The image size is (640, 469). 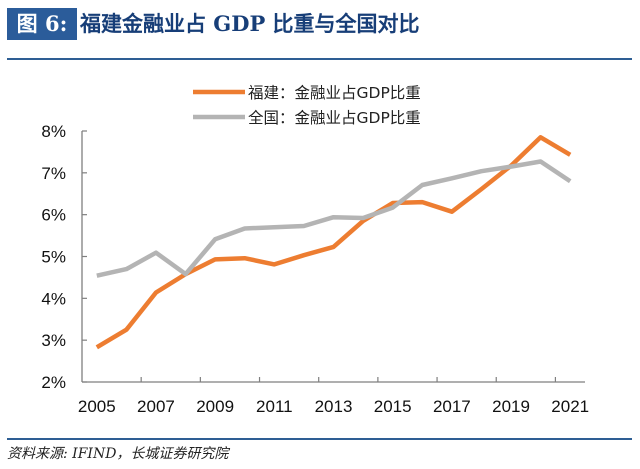 What do you see at coordinates (53, 173) in the screenshot?
I see `y-tick-label: 7%` at bounding box center [53, 173].